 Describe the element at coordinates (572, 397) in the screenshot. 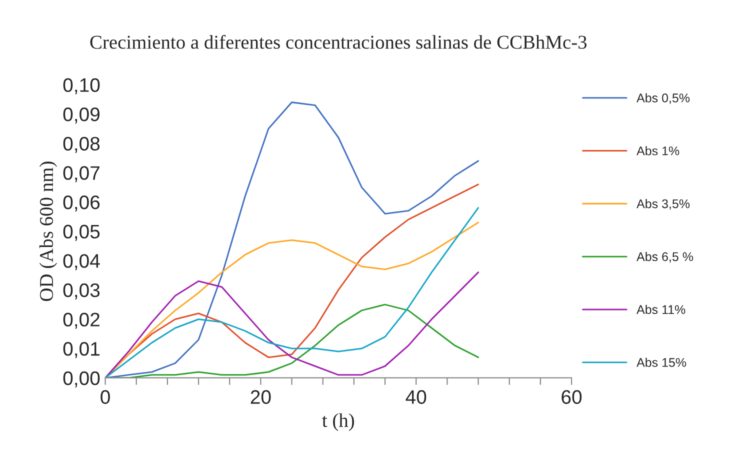

I see `x-tick-label: 60` at that location.